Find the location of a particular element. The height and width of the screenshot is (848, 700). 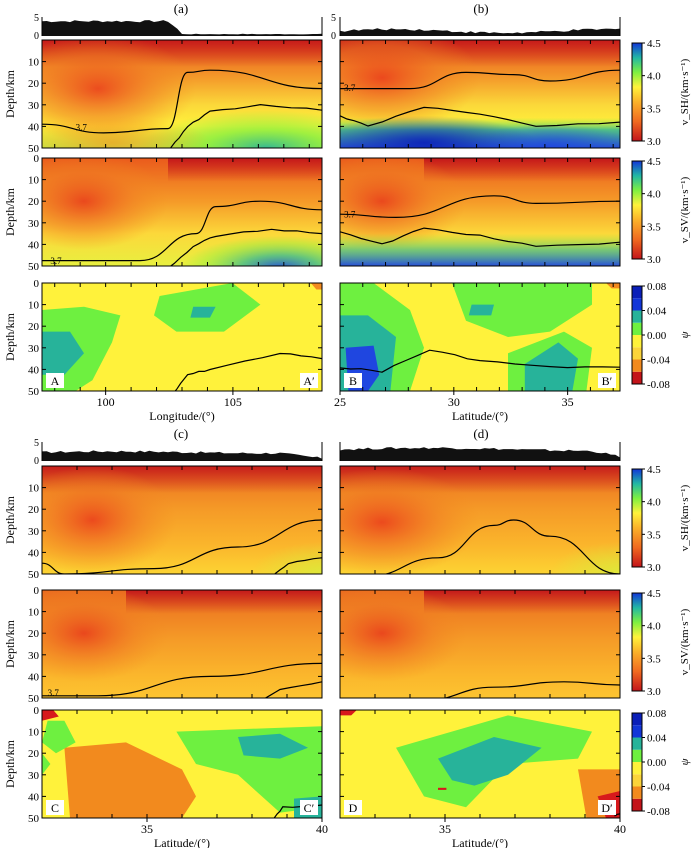

profile-start-label: A is located at coordinates (55, 381).